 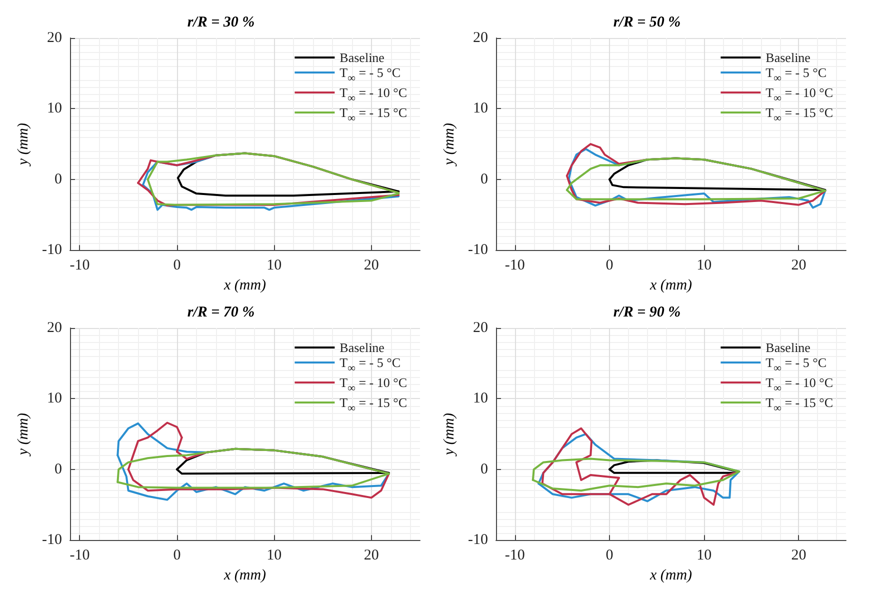 I want to click on chart-title: r/R = 90 %, so click(x=647, y=312).